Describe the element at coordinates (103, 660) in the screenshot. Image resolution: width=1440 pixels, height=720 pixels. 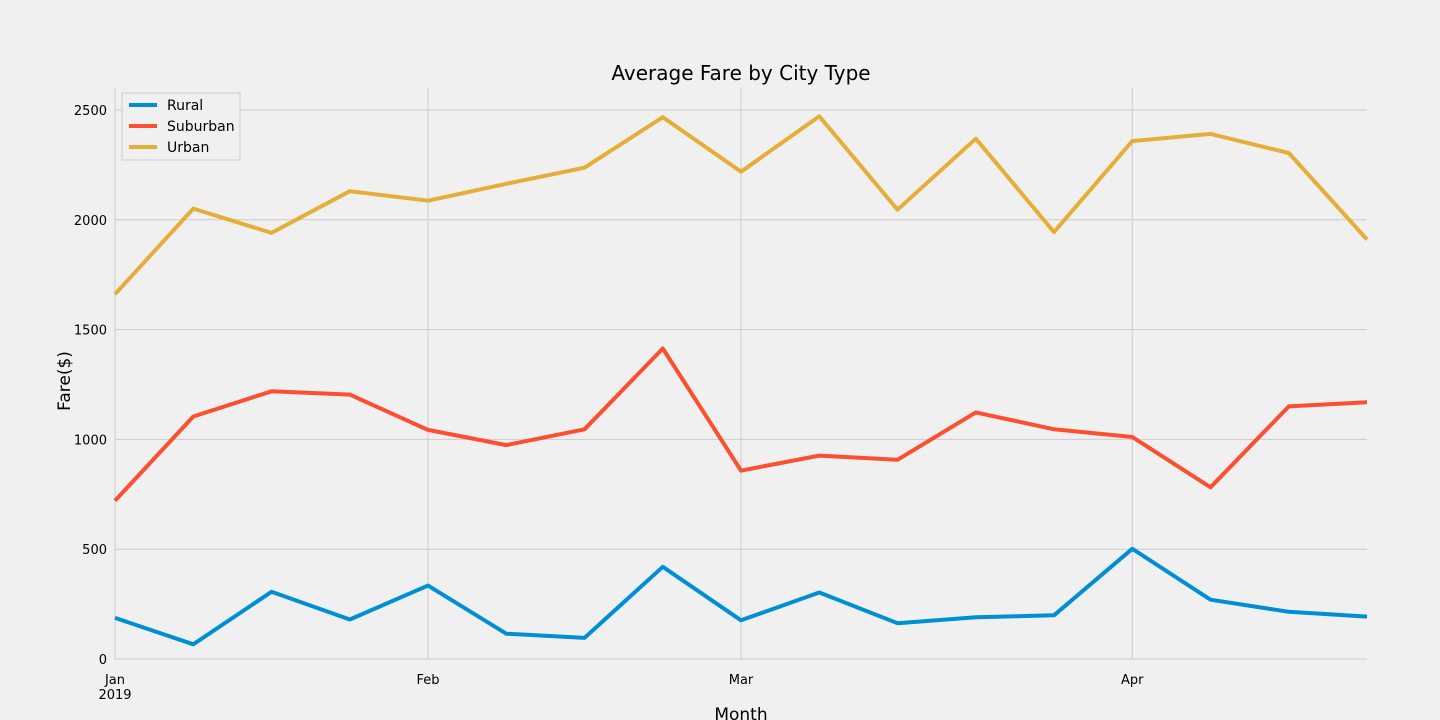
I see `y-tick-label: 0` at that location.